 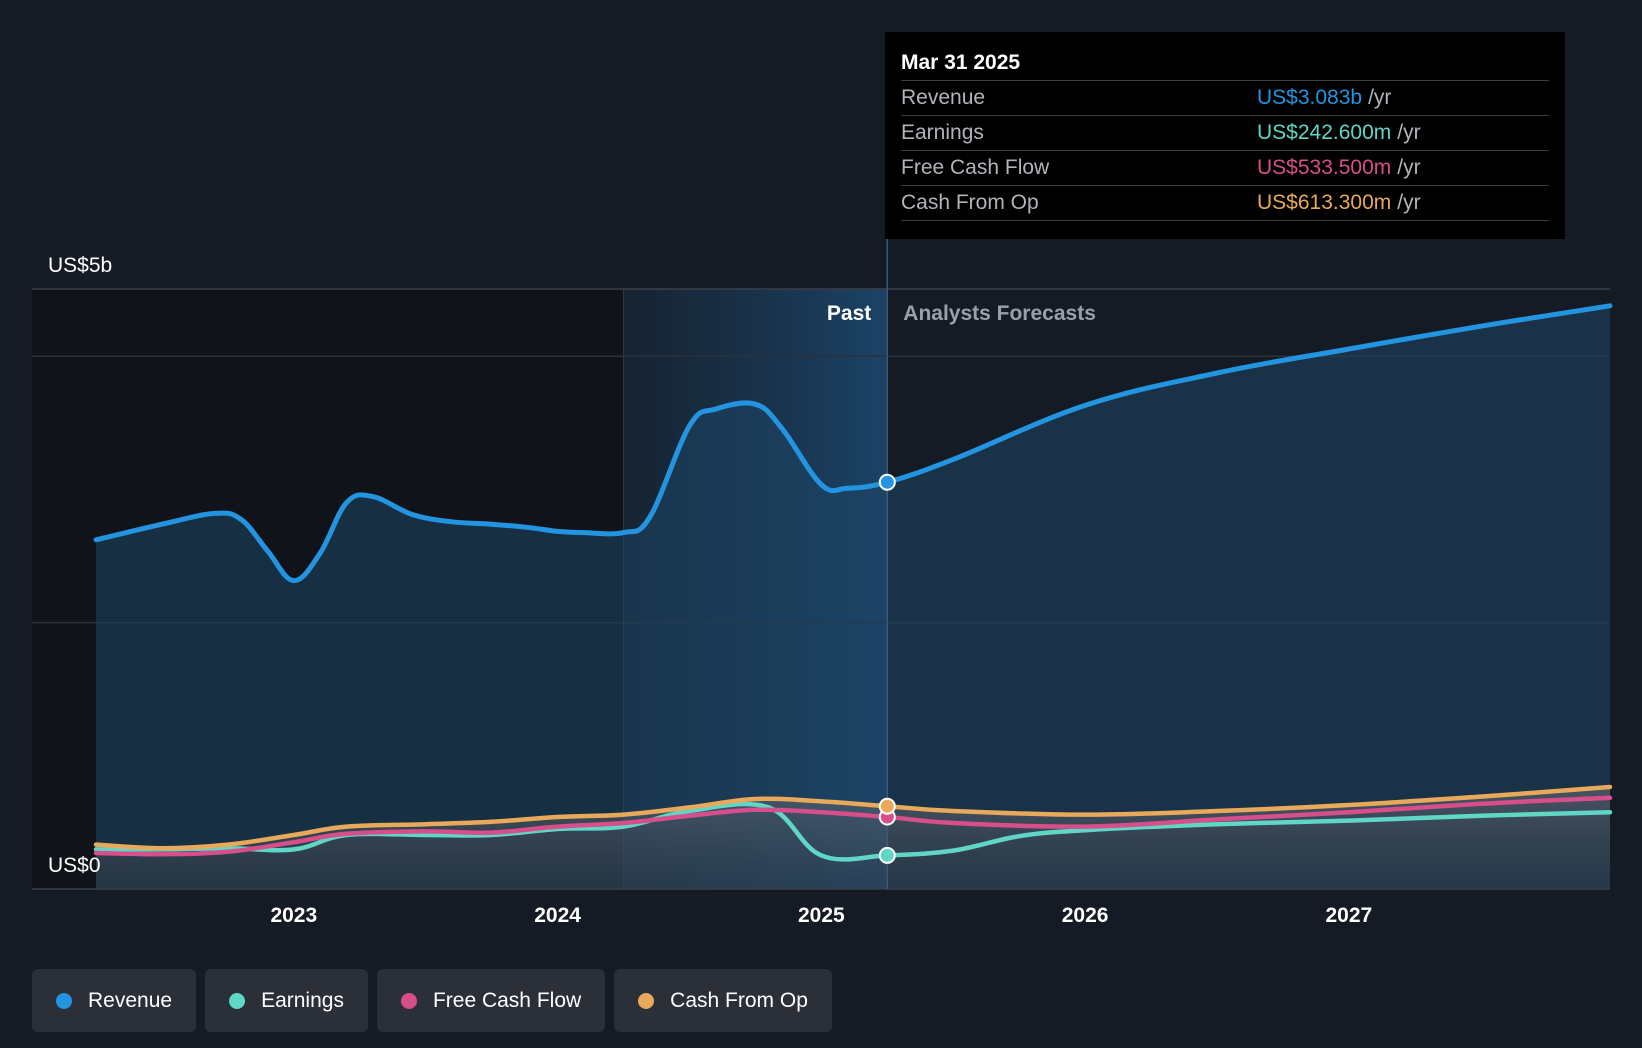 I want to click on marker-revenue, so click(x=887, y=482).